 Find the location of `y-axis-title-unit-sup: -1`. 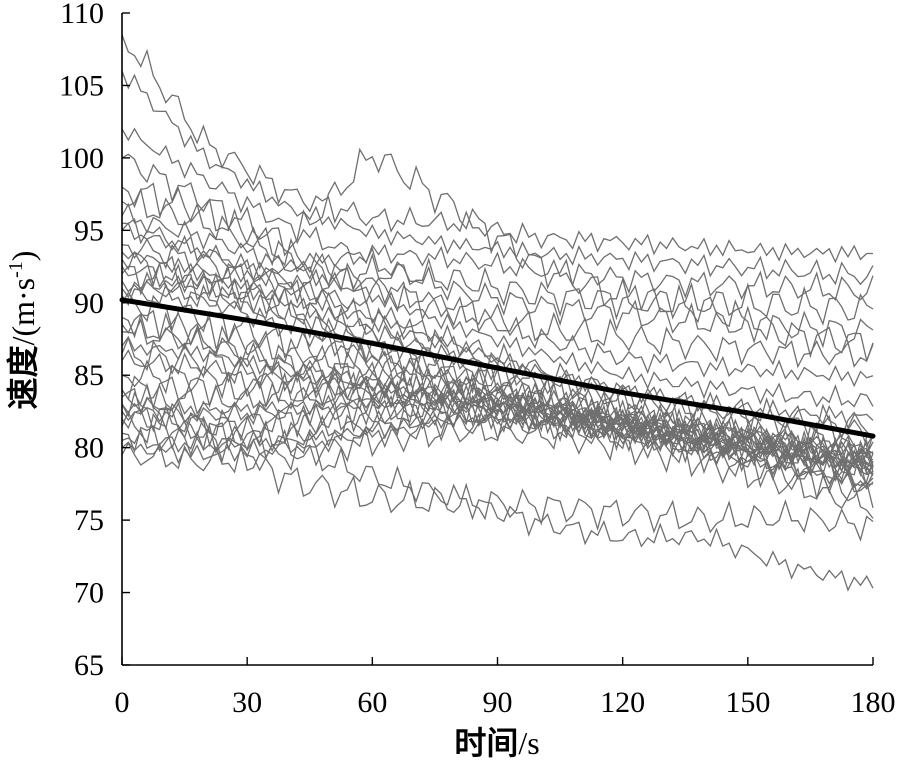

y-axis-title-unit-sup: -1 is located at coordinates (16, 269).